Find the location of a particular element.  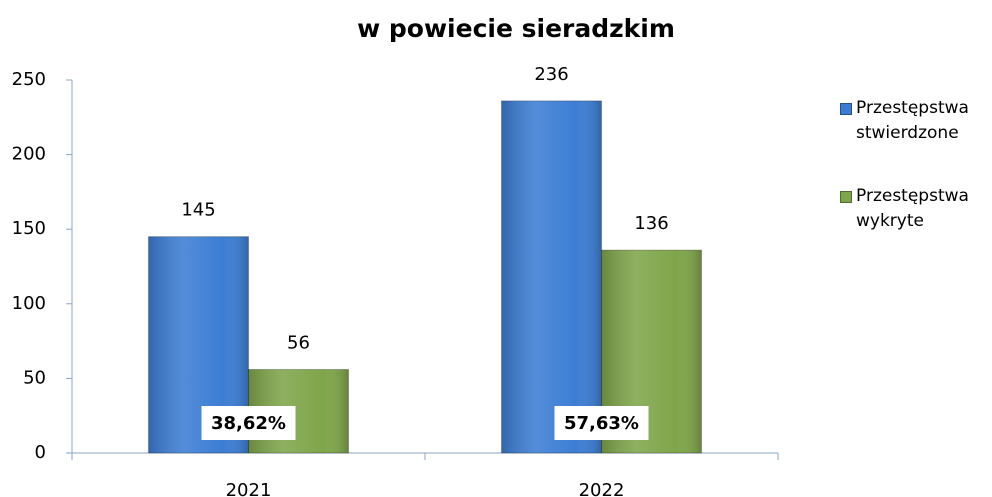

y-tick-label: 250 is located at coordinates (29, 79).